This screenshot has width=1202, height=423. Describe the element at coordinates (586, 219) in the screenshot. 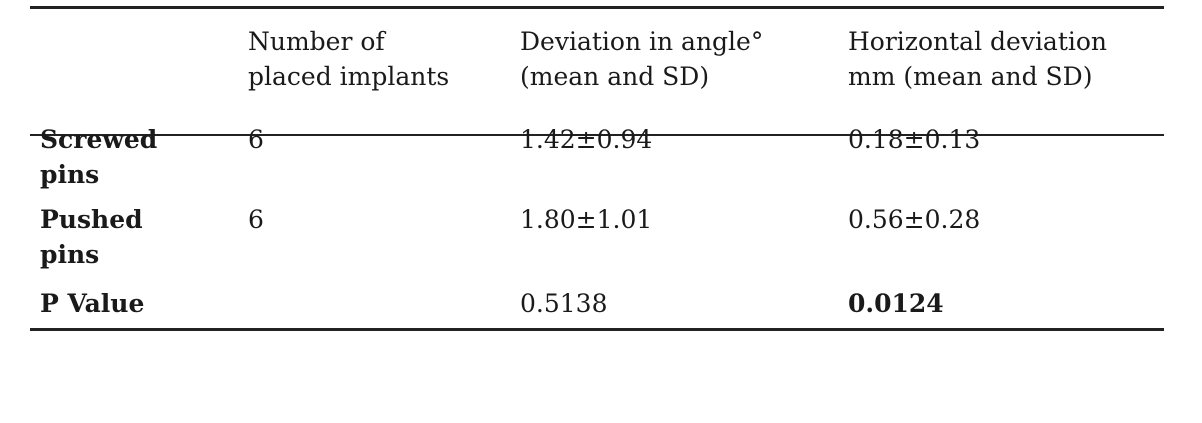

I see `table-cell: 1.80±1.01` at that location.